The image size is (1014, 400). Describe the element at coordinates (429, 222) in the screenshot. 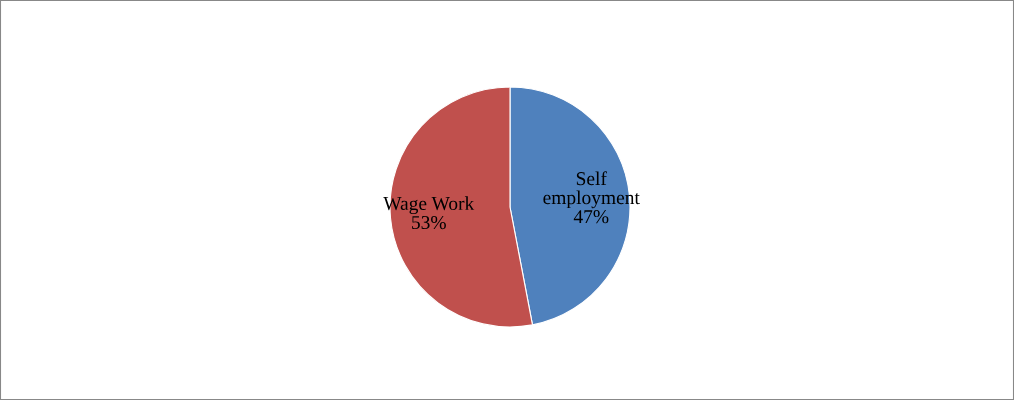

I see `data-label: 53%` at that location.